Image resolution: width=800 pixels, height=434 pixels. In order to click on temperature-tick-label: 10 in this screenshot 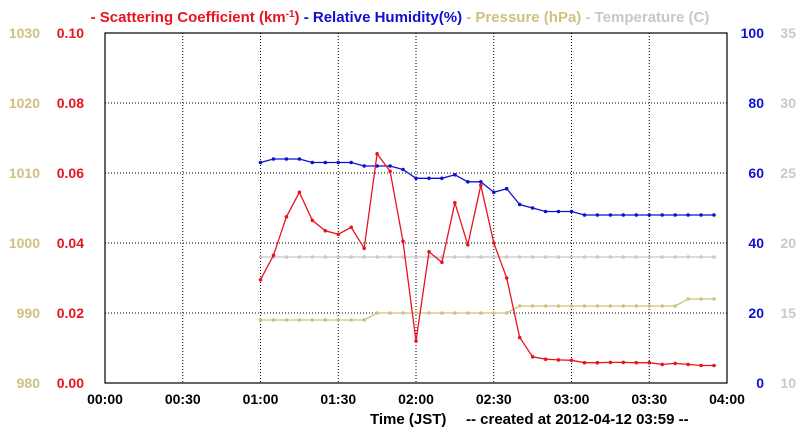, I will do `click(788, 383)`.